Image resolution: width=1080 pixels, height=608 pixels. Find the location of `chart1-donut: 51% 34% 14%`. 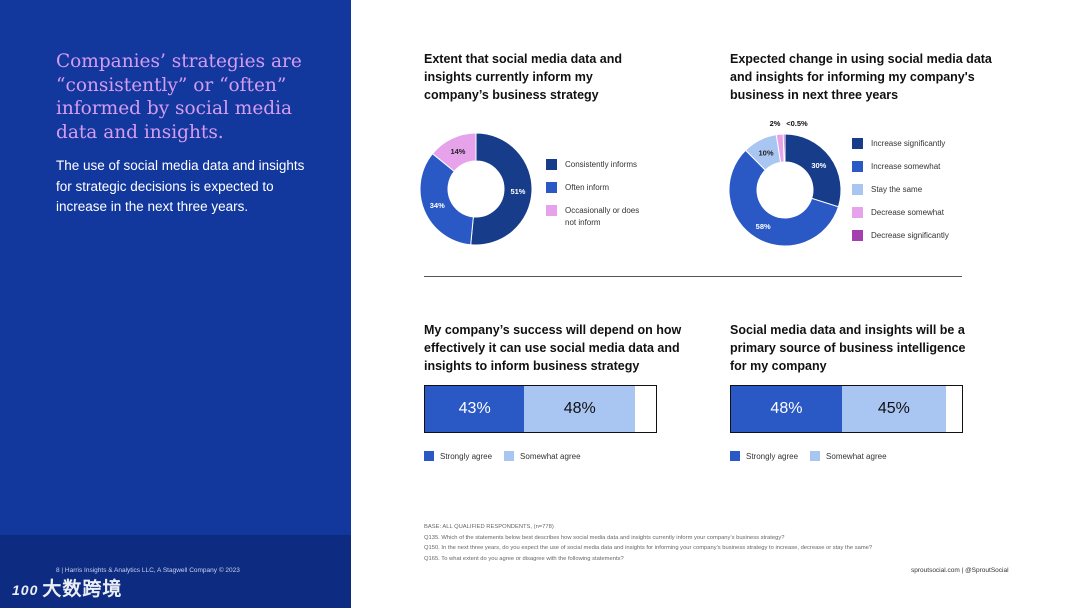

chart1-donut: 51% 34% 14% is located at coordinates (476, 189).